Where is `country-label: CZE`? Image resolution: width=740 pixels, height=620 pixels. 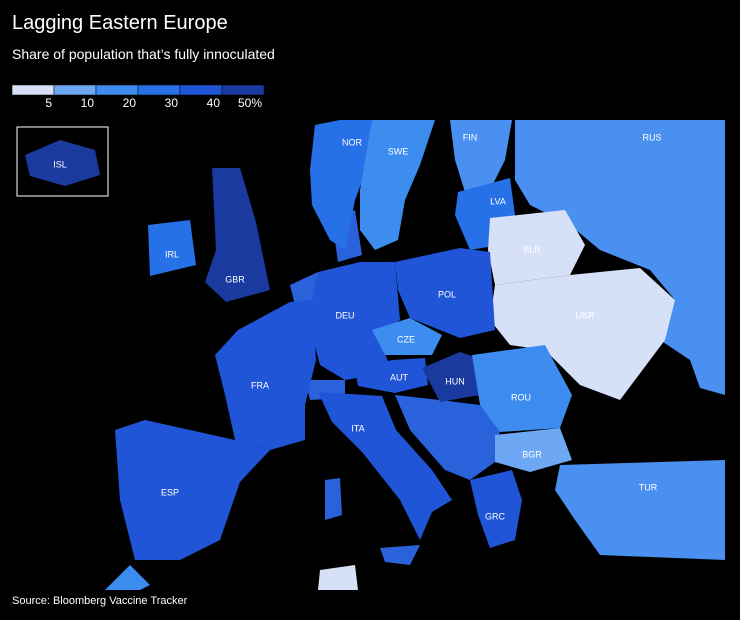 country-label: CZE is located at coordinates (406, 339).